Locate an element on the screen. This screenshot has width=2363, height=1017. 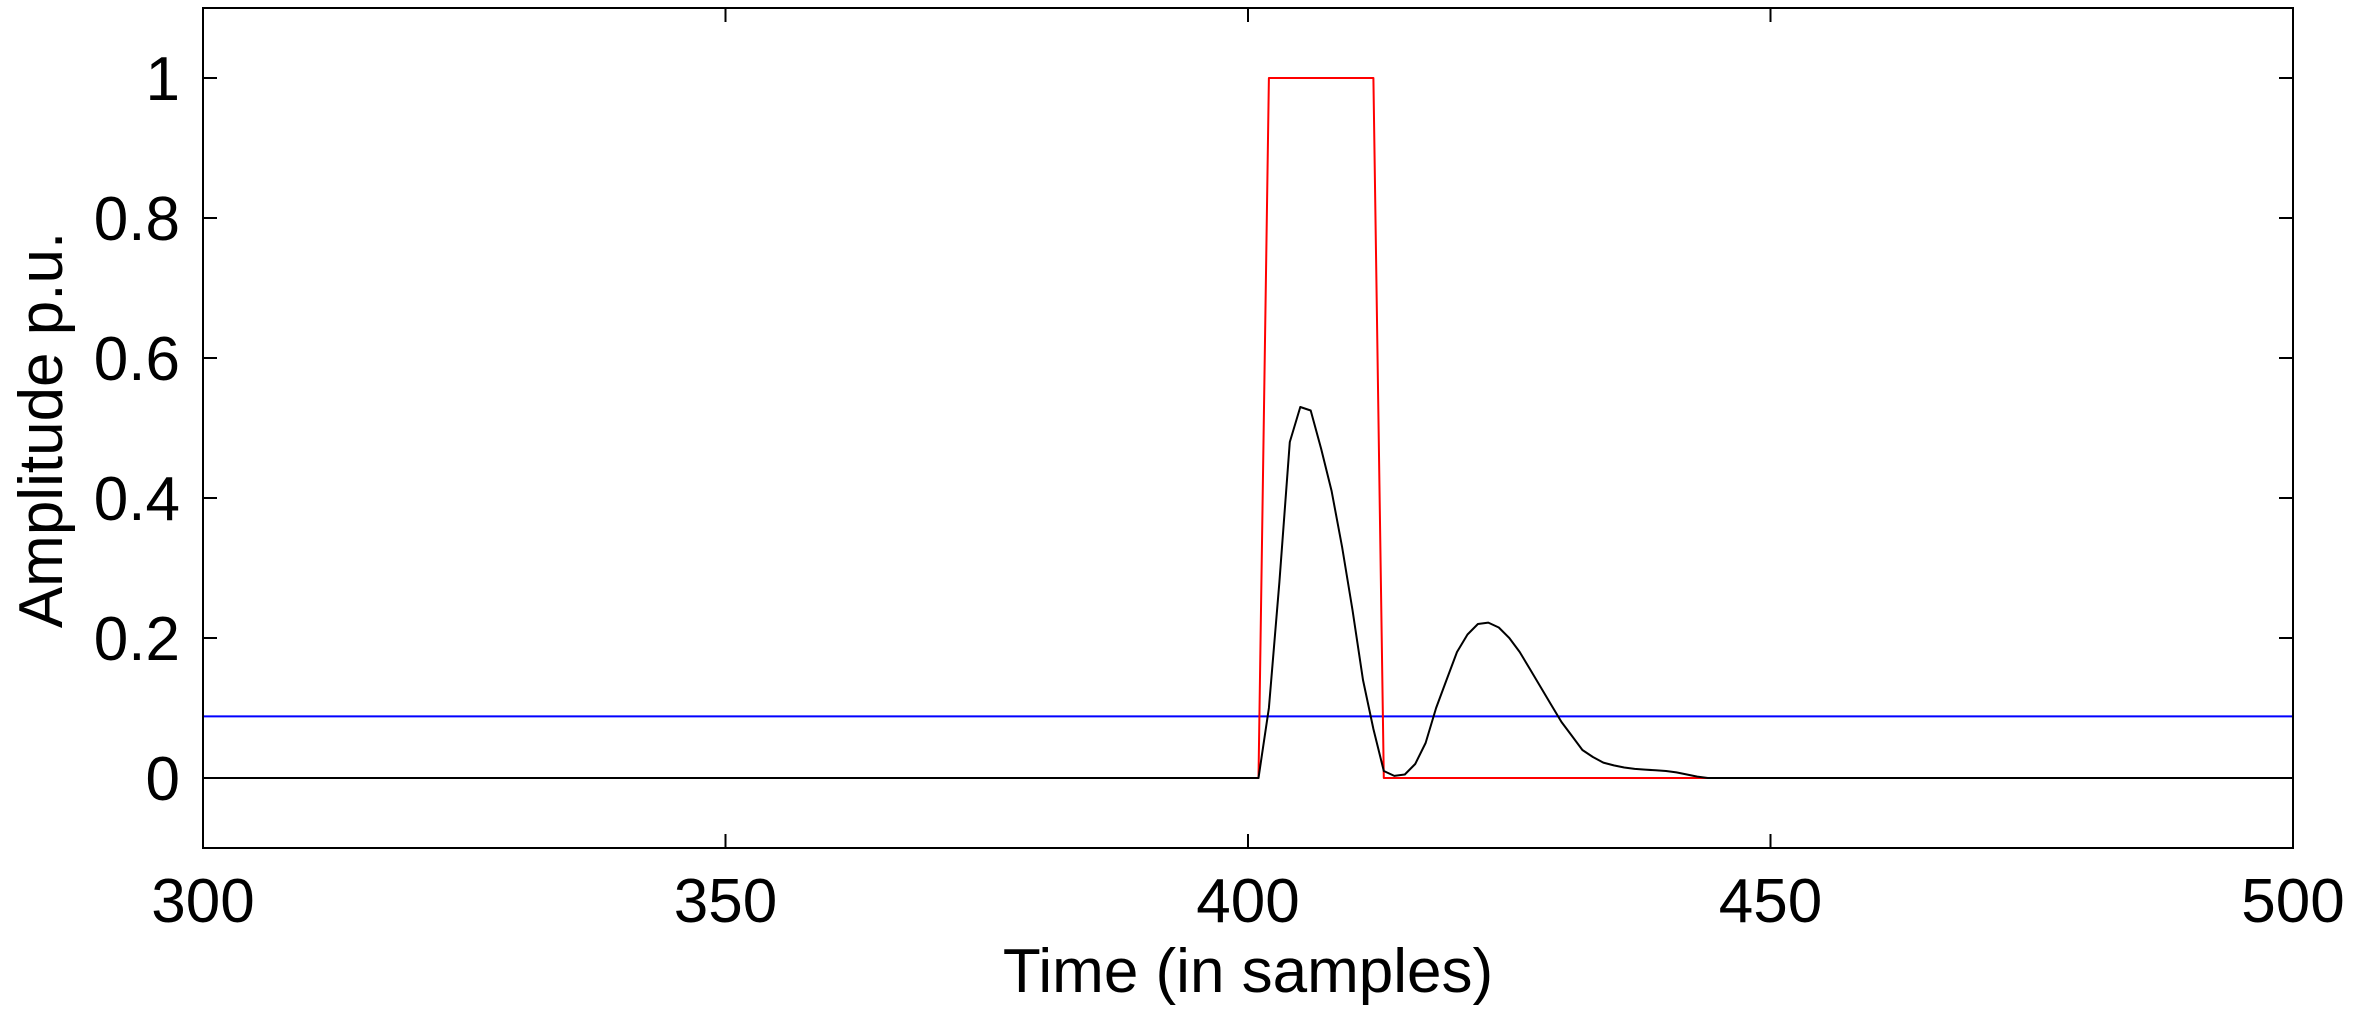
y-axis-title: Amplitude p.u. is located at coordinates (41, 430).